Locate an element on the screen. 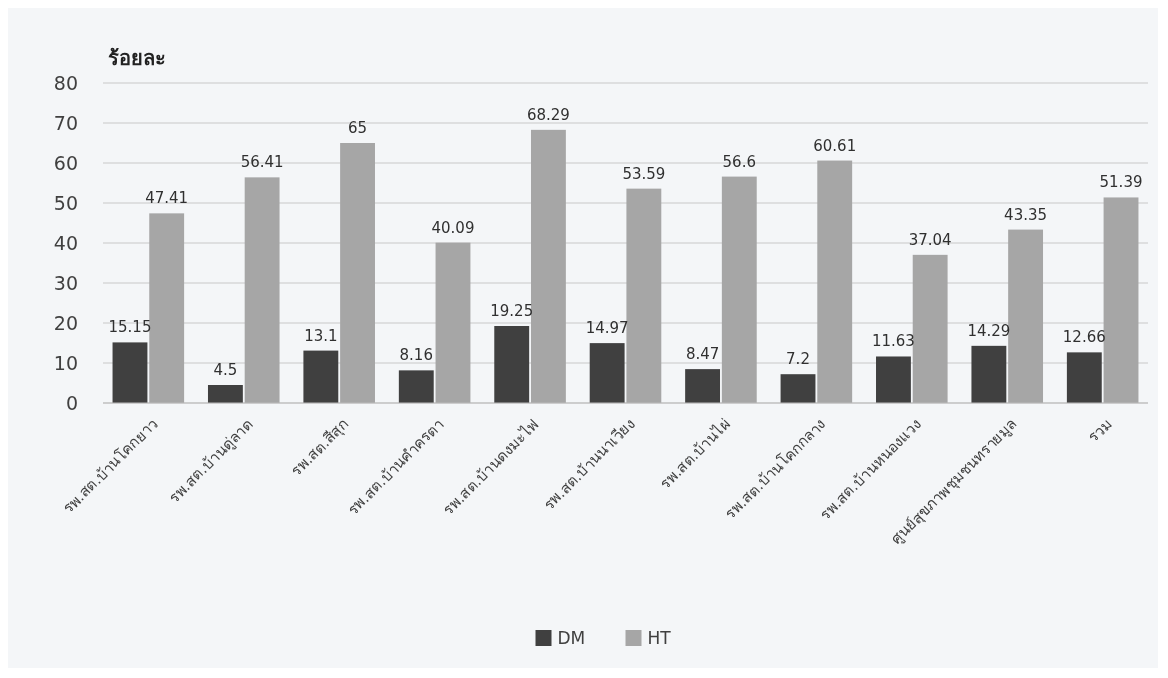  data-label: 43.35 is located at coordinates (1026, 214).